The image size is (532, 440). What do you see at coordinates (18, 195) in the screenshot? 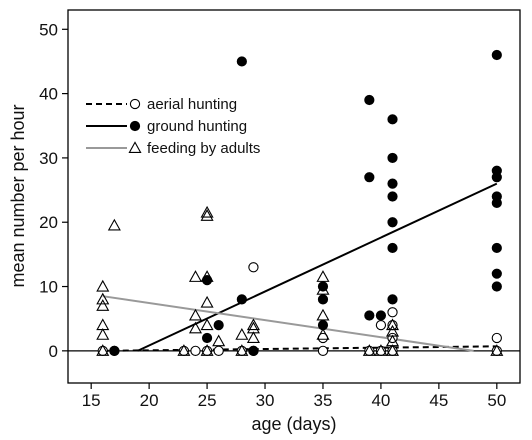
I see `y-axis-label: mean number per hour` at bounding box center [18, 195].